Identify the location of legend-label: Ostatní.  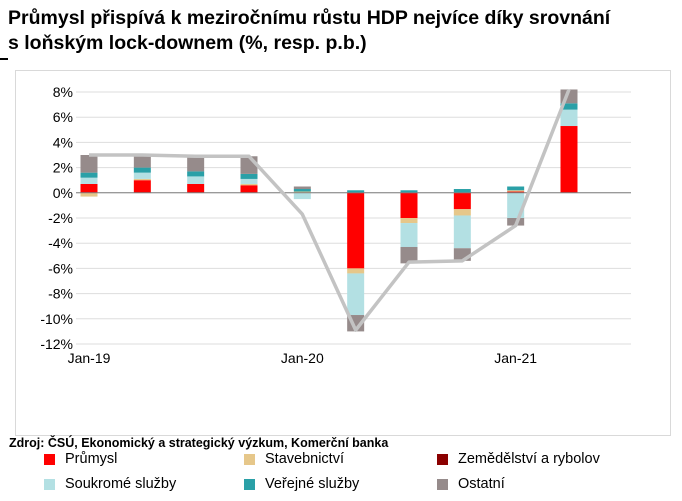
(481, 484).